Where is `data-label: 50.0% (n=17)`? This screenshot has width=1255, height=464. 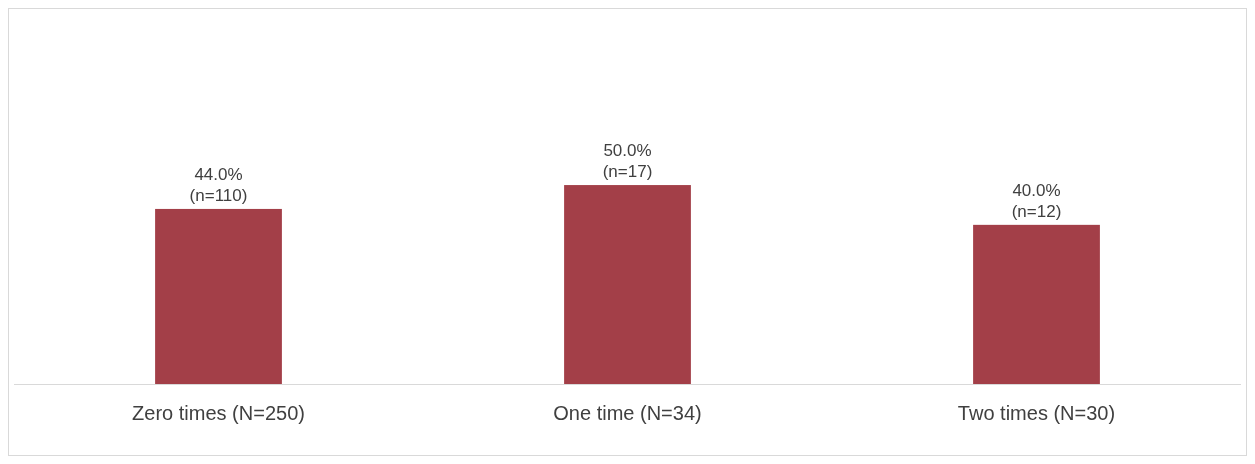 data-label: 50.0% (n=17) is located at coordinates (627, 161).